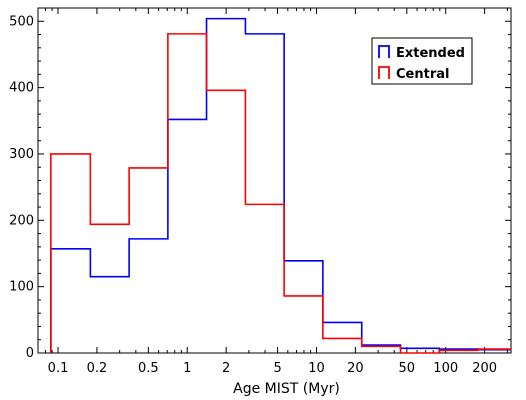  Describe the element at coordinates (21, 220) in the screenshot. I see `y-tick-label: 200` at that location.